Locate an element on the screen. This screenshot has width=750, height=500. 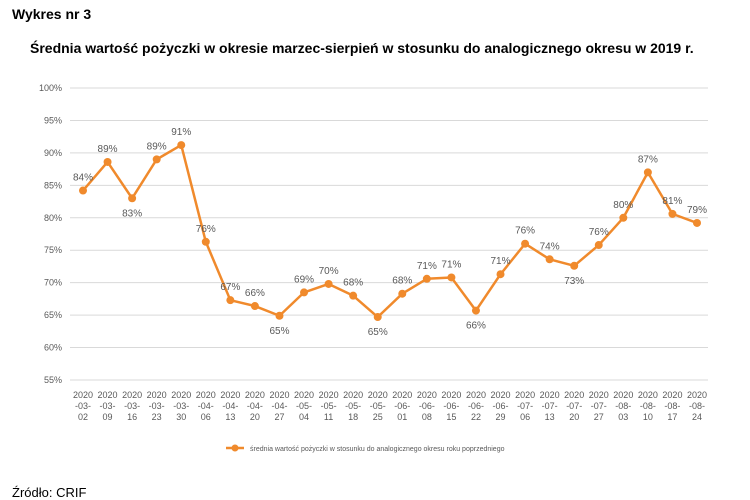
x-tick-label: 23 is located at coordinates (157, 417).